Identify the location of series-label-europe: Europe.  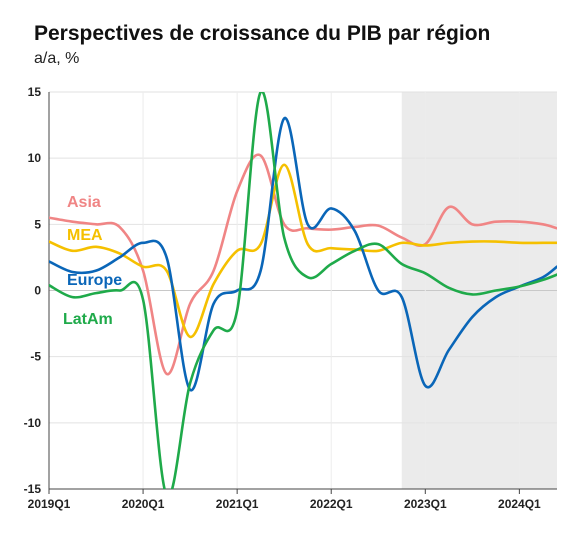
(94, 280).